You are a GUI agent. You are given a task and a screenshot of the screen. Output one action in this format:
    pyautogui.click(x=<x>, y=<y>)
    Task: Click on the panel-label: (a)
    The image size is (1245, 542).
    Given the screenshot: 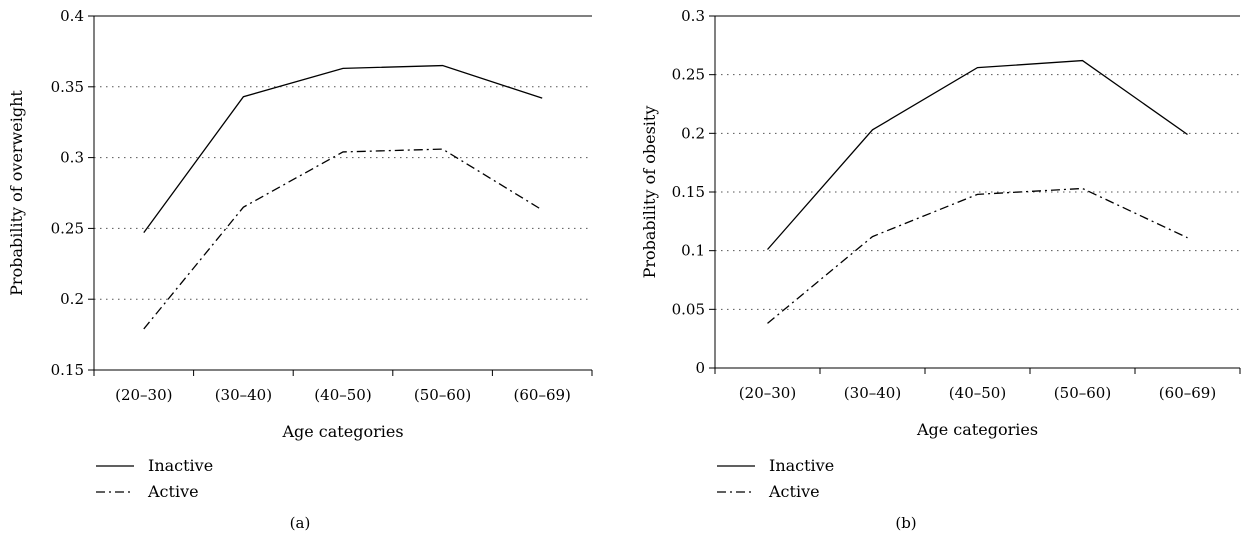 What is the action you would take?
    pyautogui.click(x=300, y=523)
    